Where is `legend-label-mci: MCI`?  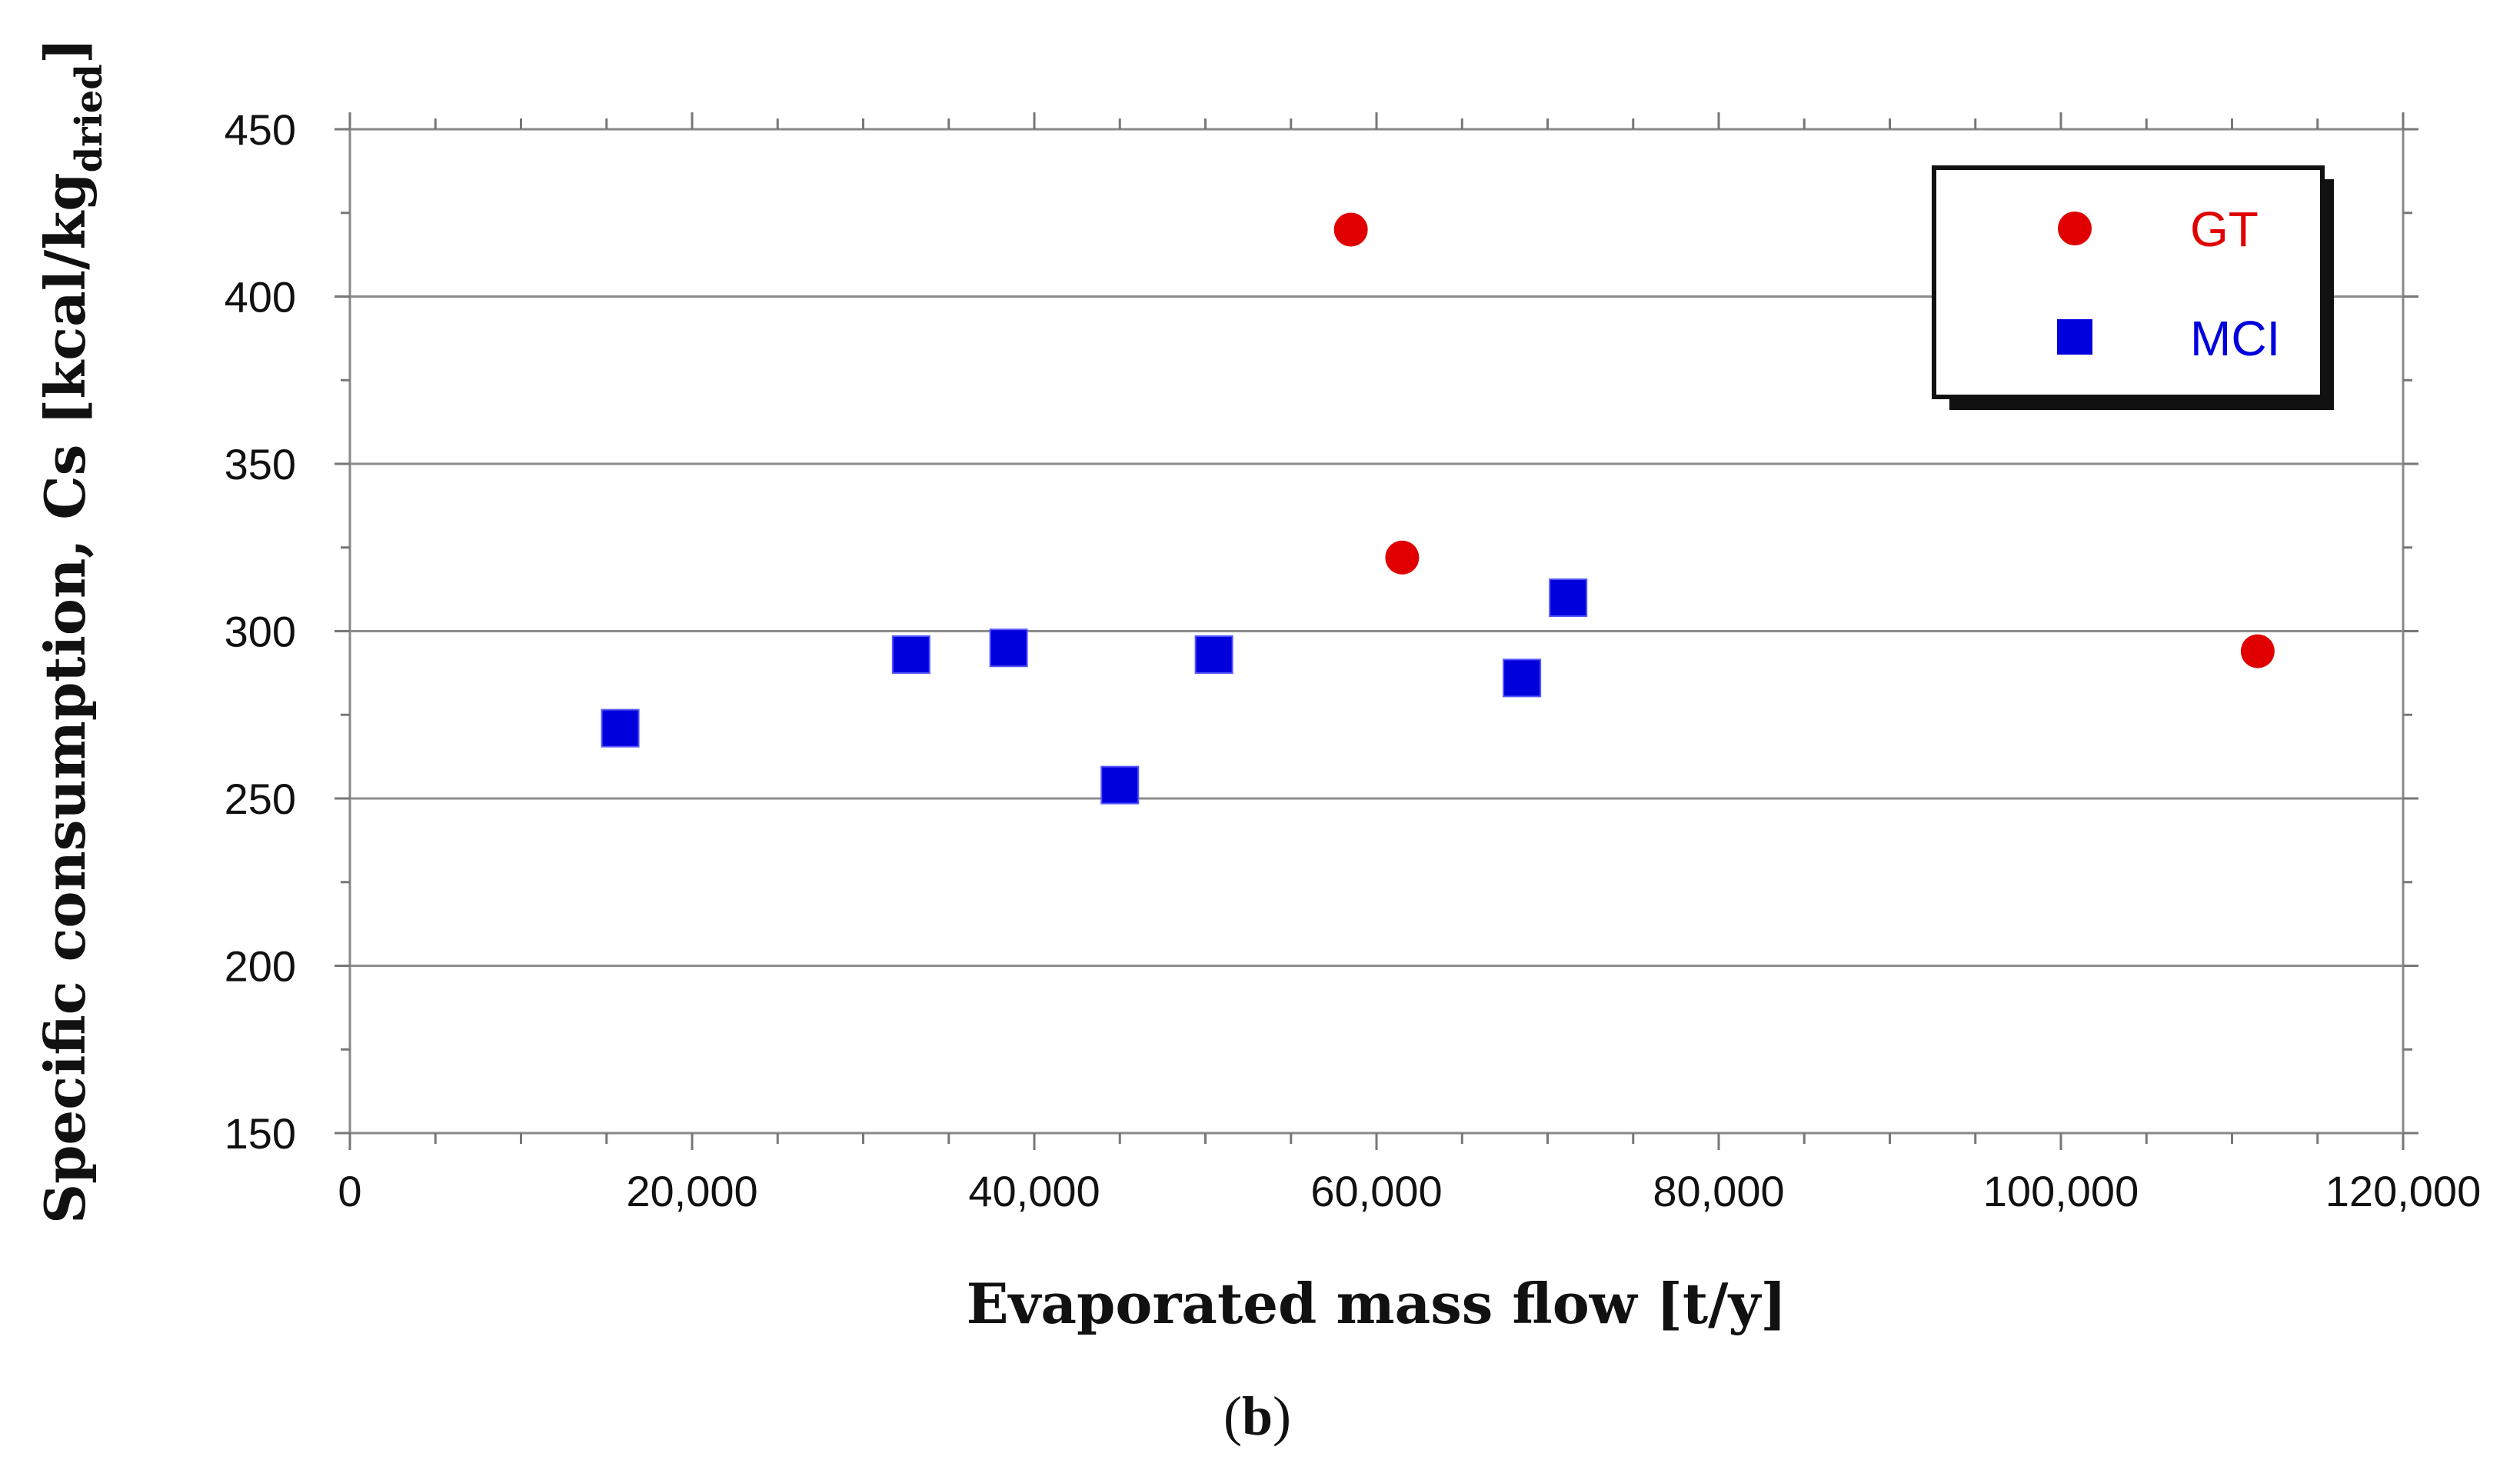 legend-label-mci: MCI is located at coordinates (2235, 338).